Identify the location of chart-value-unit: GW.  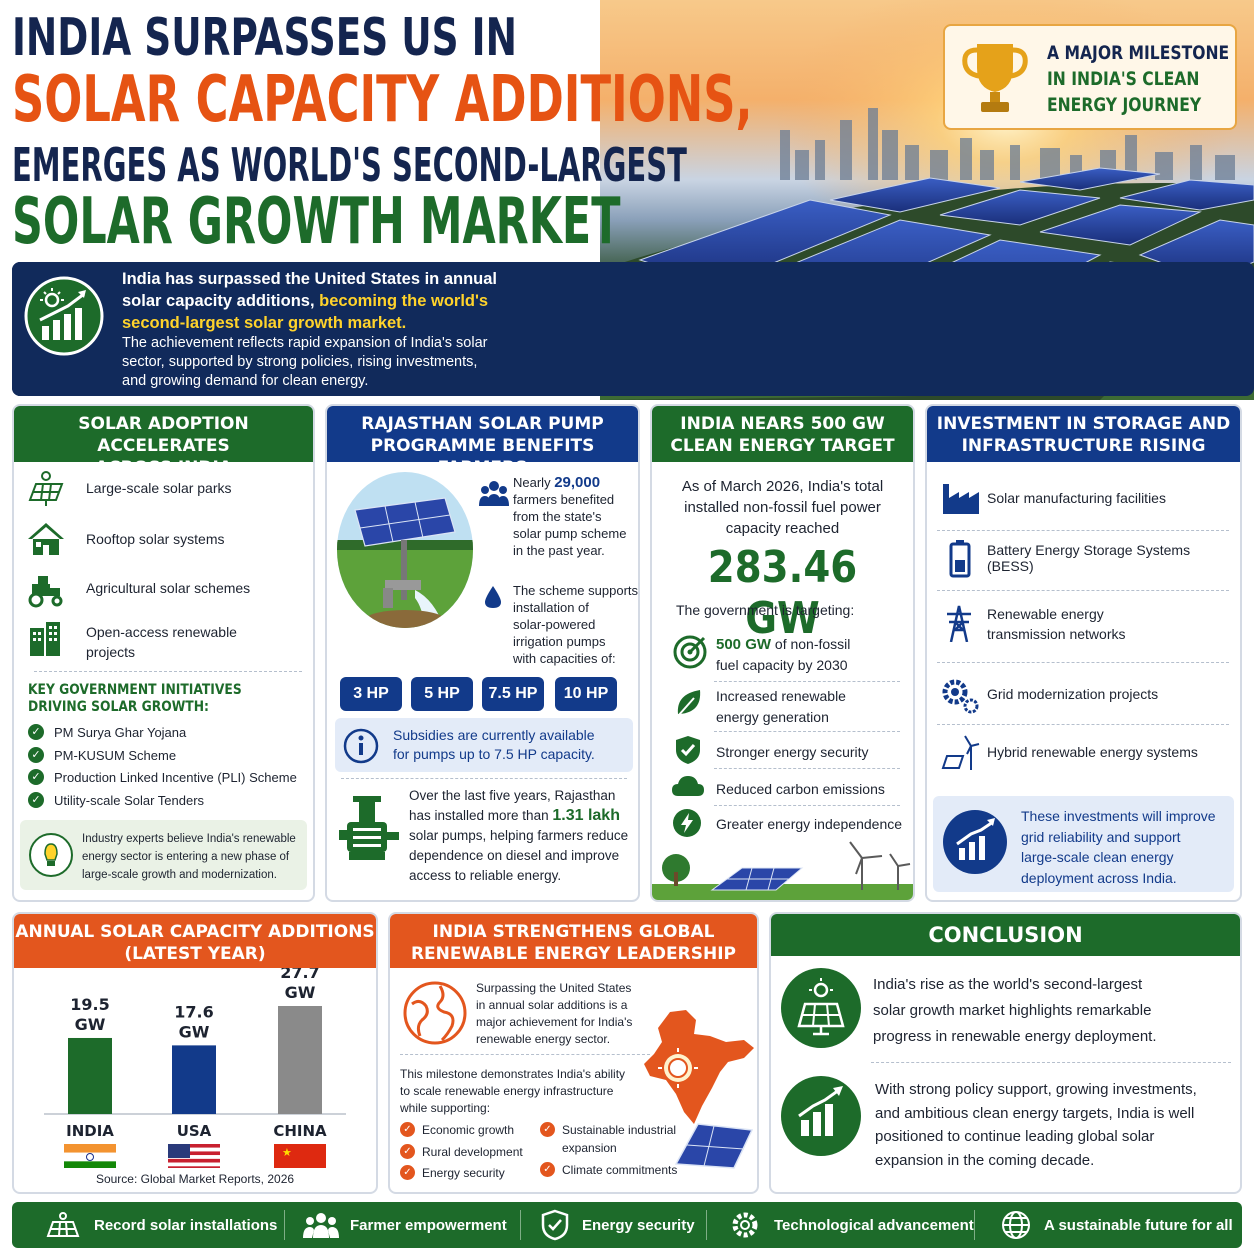
(300, 992).